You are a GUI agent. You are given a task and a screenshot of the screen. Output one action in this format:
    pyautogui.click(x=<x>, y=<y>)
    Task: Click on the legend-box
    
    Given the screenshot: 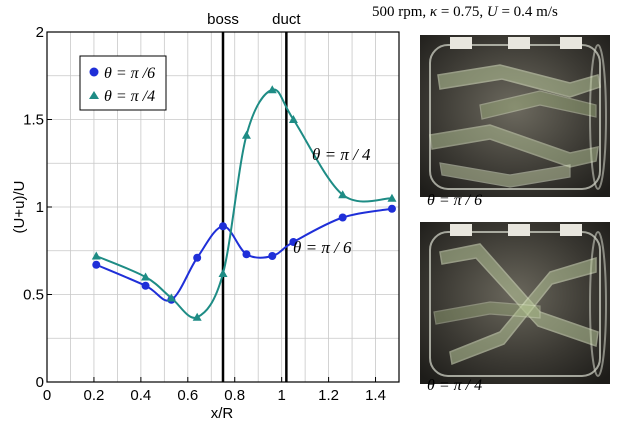 What is the action you would take?
    pyautogui.click(x=123, y=83)
    